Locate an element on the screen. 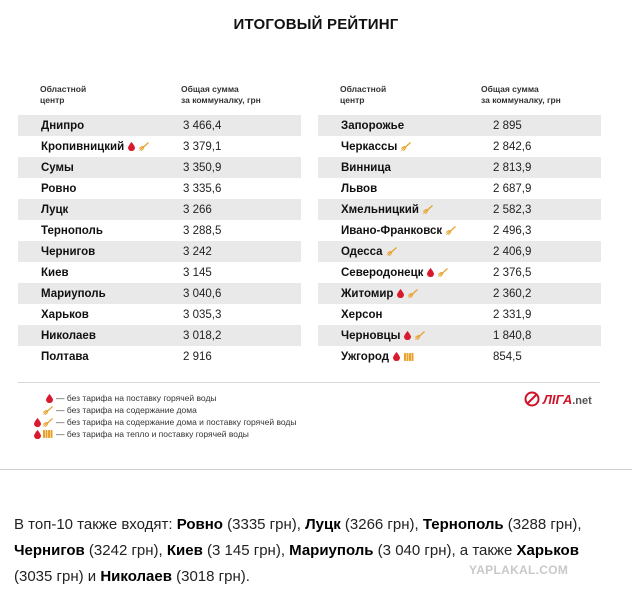 Image resolution: width=632 pixels, height=598 pixels. total-value: 3 242 is located at coordinates (197, 251).